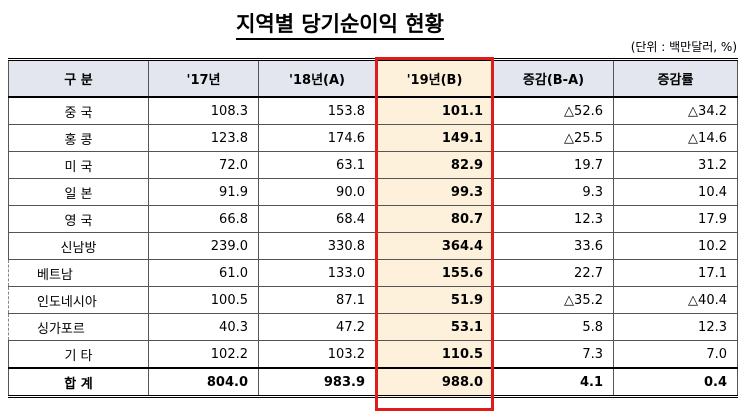 The image size is (745, 417). What do you see at coordinates (675, 300) in the screenshot?
I see `cell: △40.4` at bounding box center [675, 300].